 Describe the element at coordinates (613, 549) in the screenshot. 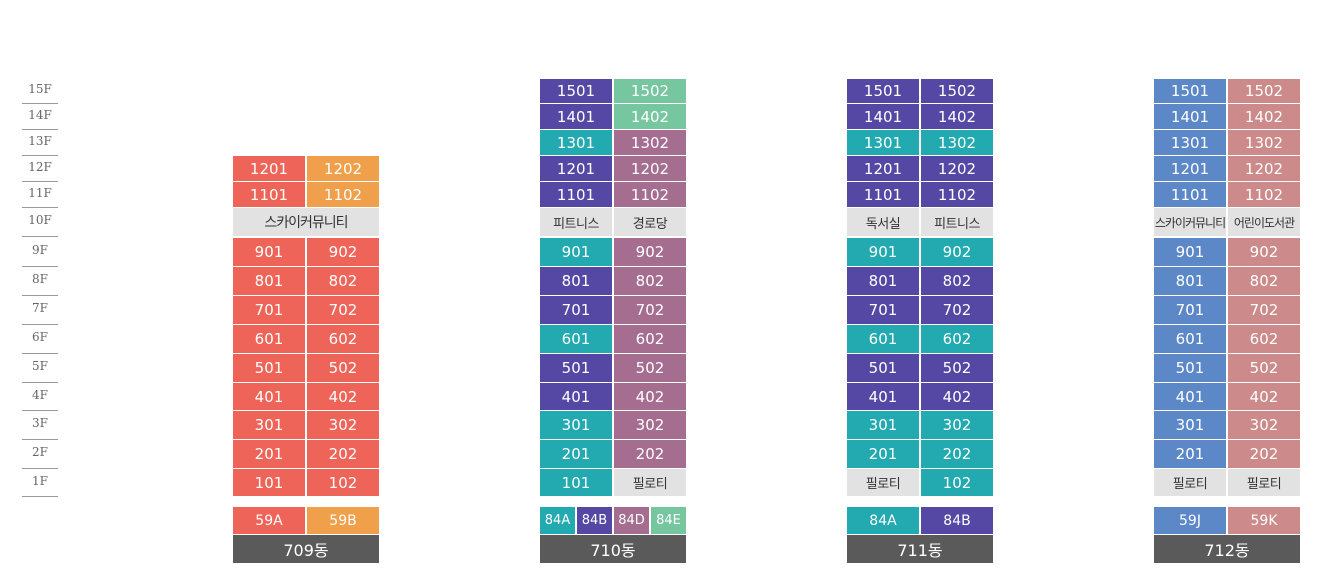

I see `building-name-label: 710동` at that location.